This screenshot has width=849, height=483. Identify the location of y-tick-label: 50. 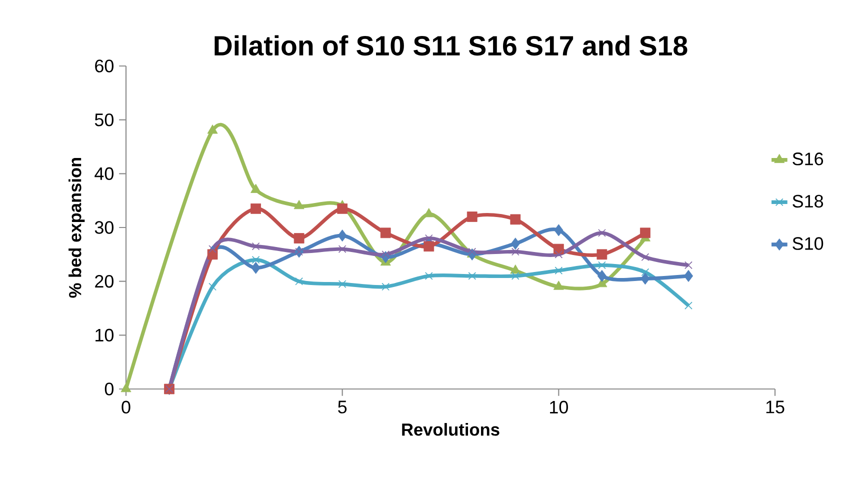
(104, 119).